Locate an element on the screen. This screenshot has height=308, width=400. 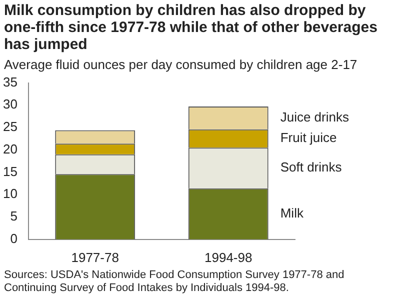
source-note: Sources: USDA's Nationwide Food Consumption Survey 1977-78 and Continuing Survey of Food Intakes by Individuals 1994-98. is located at coordinates (175, 282).